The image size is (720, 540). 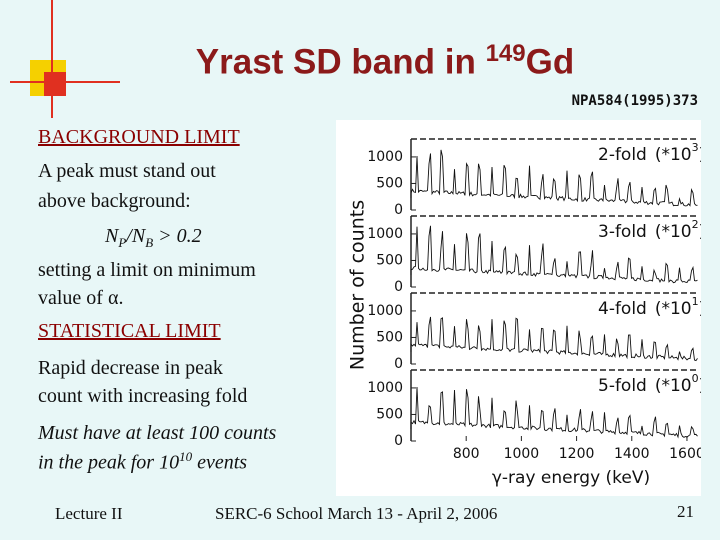 I want to click on panel-label-part: 2-fold, so click(x=622, y=155).